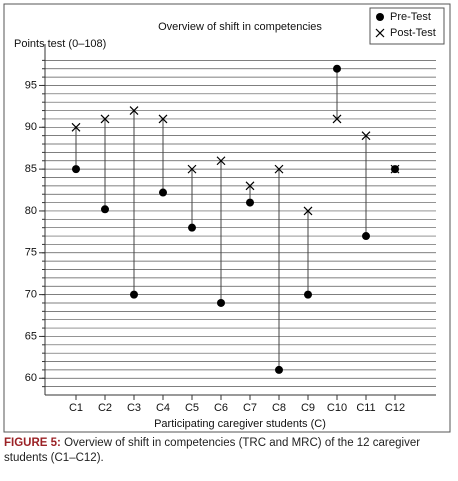  What do you see at coordinates (60, 44) in the screenshot?
I see `y-axis-label: Points test (0–108)` at bounding box center [60, 44].